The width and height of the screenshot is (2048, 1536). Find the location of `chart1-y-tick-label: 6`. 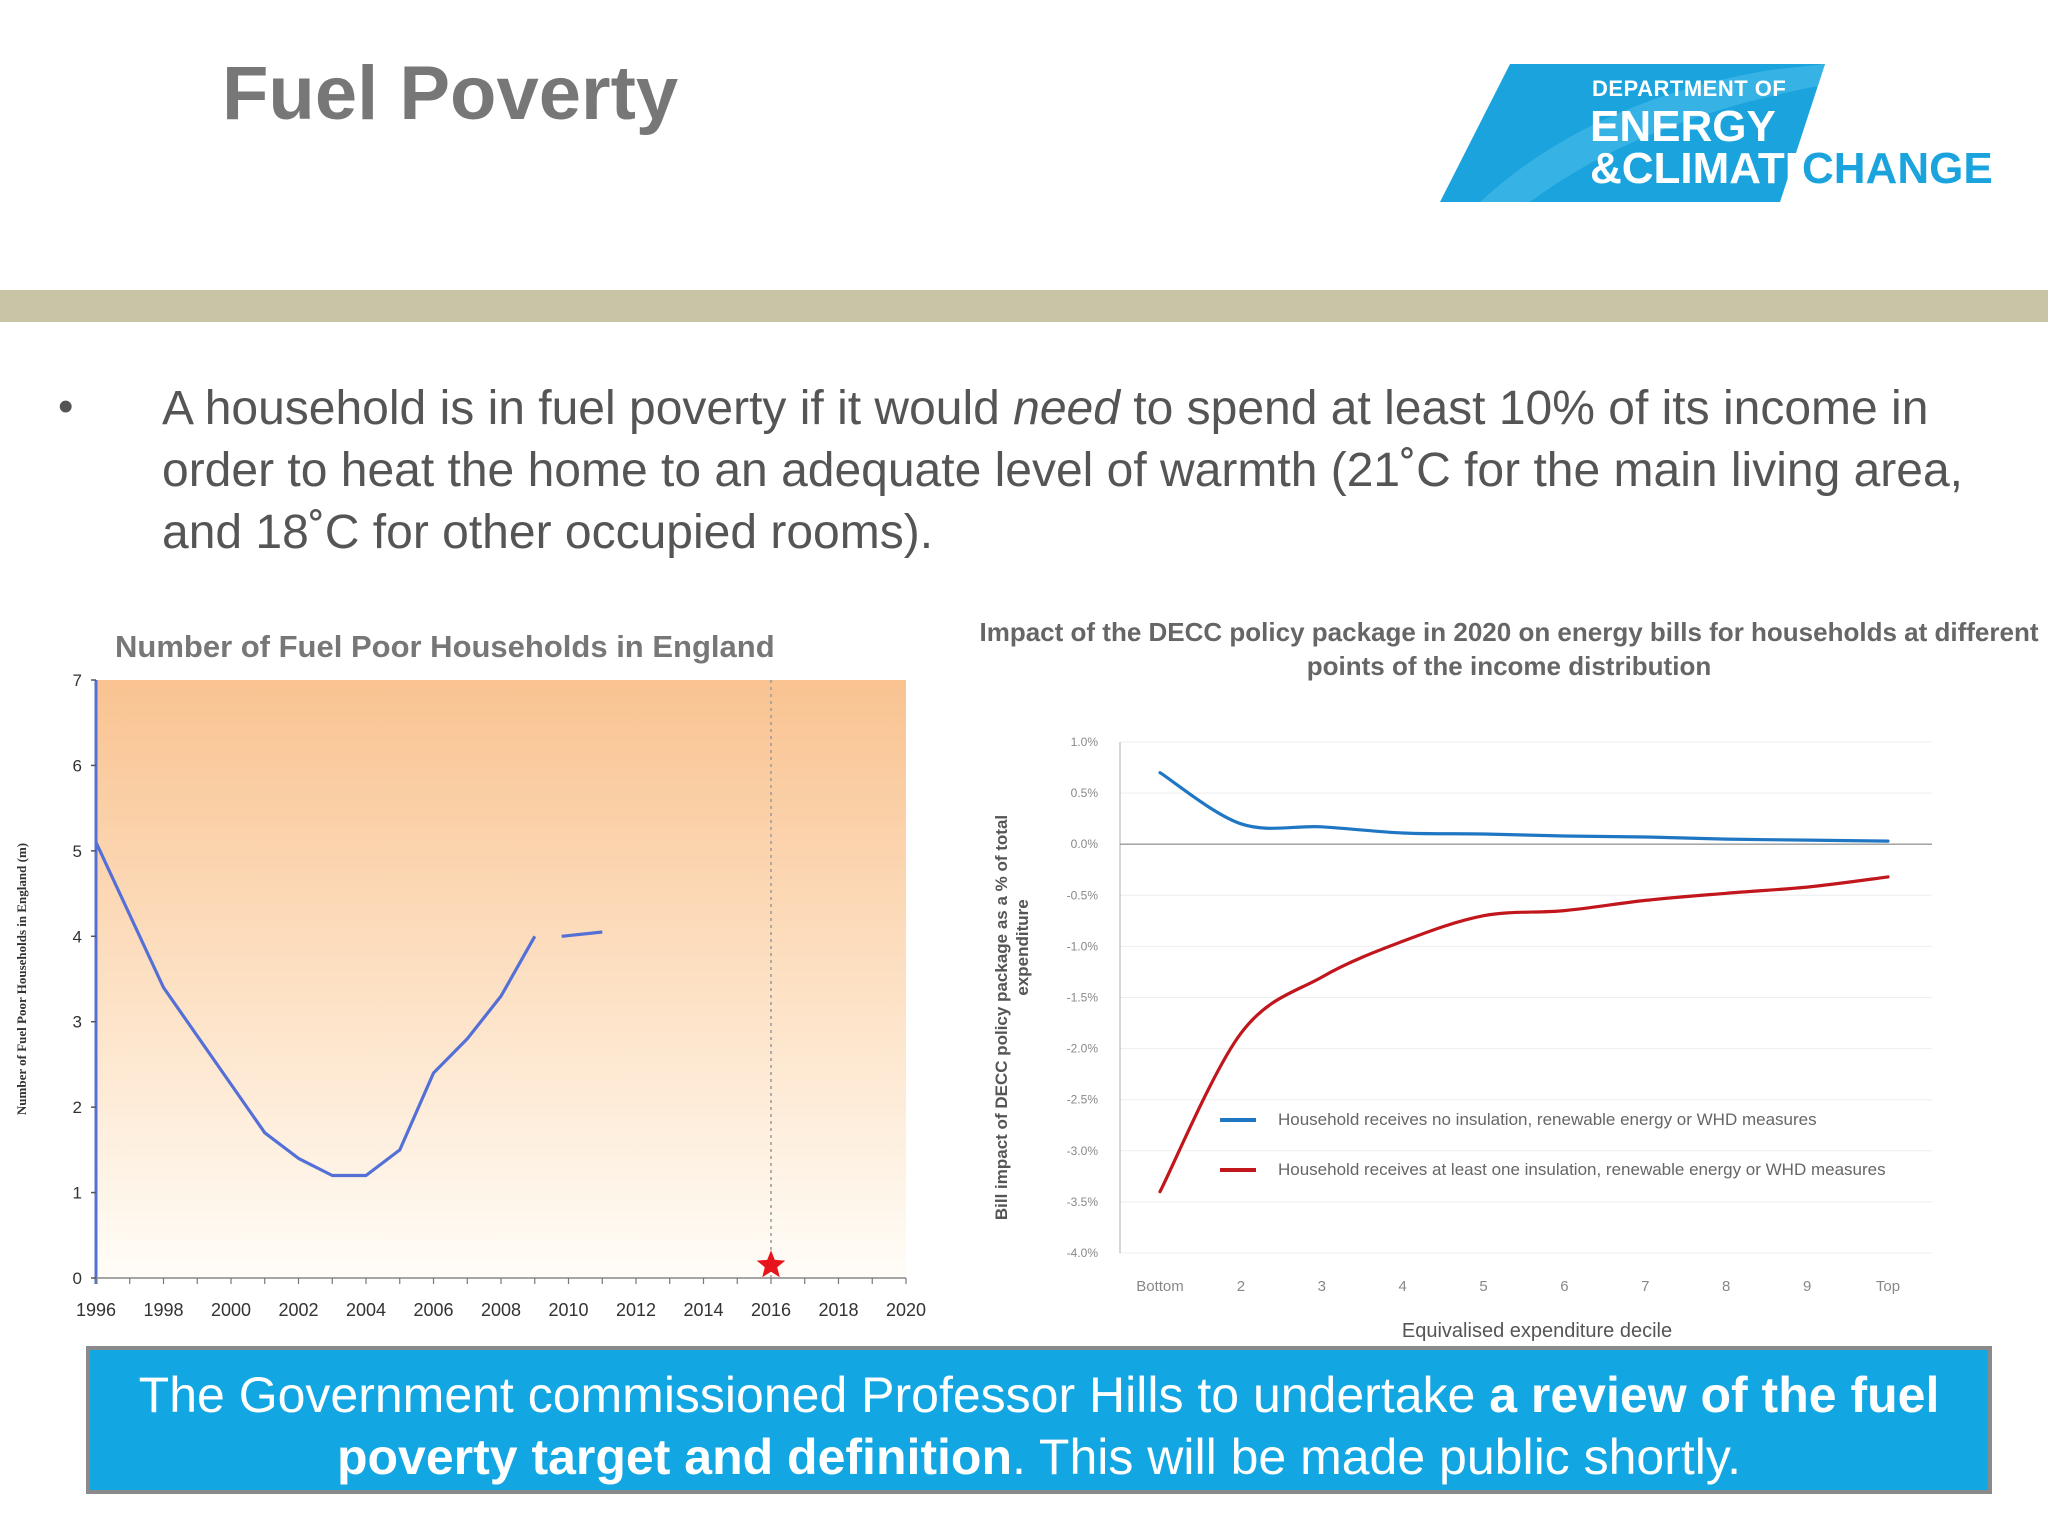

chart1-y-tick-label: 6 is located at coordinates (77, 765).